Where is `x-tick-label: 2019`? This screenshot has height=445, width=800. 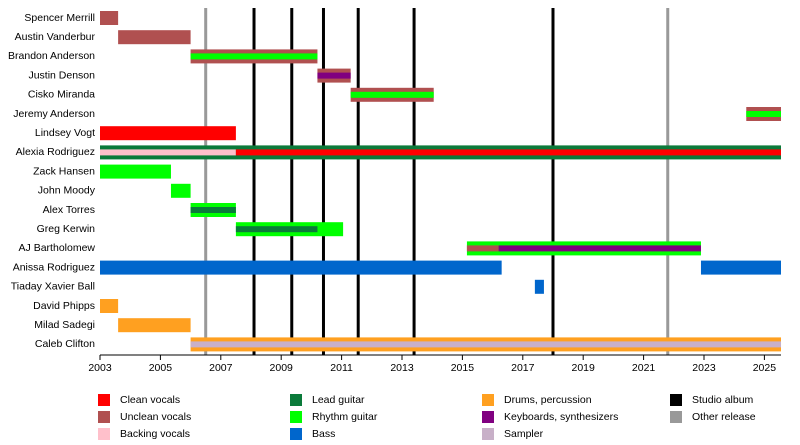 x-tick-label: 2019 is located at coordinates (584, 368).